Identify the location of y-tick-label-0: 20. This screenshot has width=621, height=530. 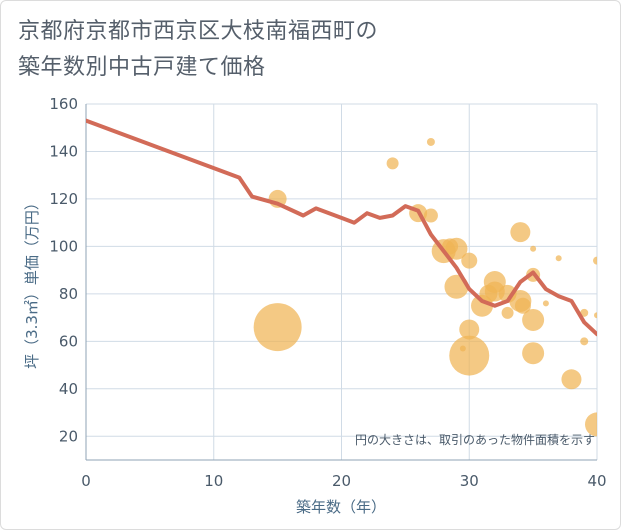
(68, 436).